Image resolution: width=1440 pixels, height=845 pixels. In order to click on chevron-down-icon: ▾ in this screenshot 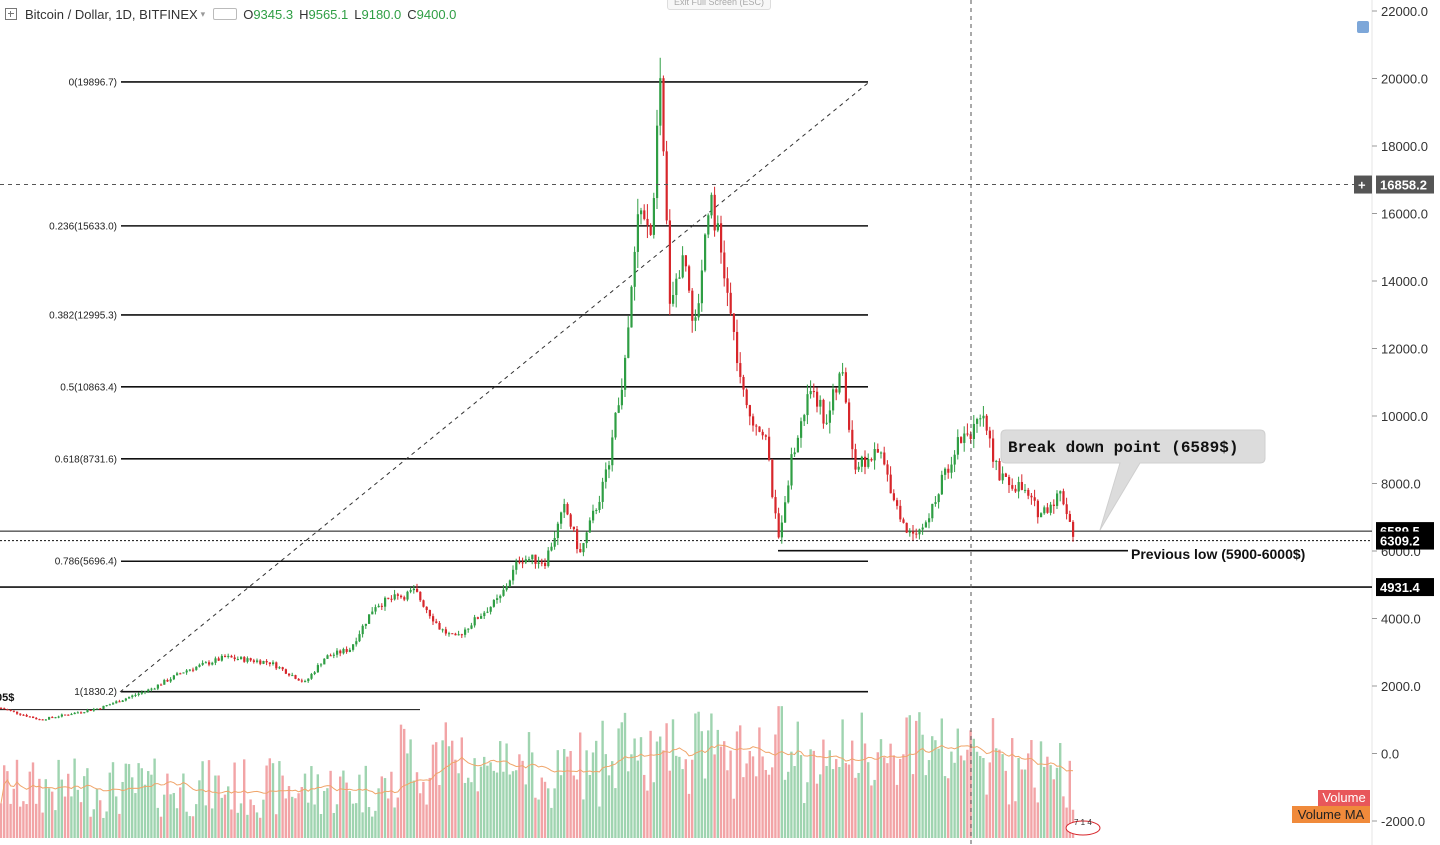, I will do `click(203, 13)`.